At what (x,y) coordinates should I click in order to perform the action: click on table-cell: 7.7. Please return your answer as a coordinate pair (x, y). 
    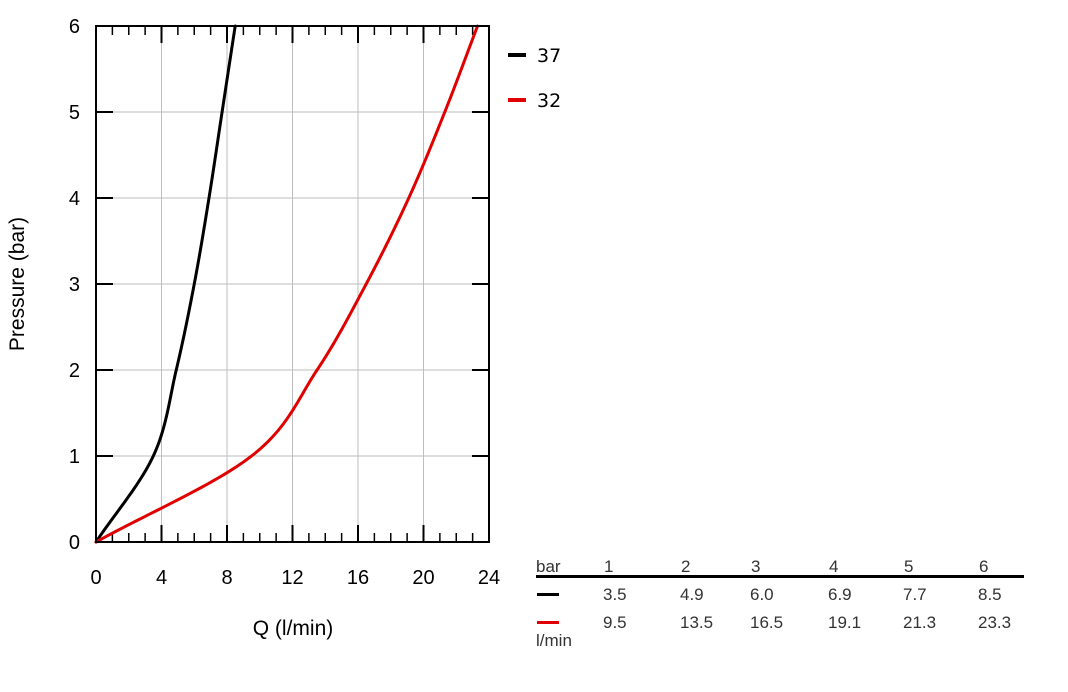
    Looking at the image, I should click on (915, 594).